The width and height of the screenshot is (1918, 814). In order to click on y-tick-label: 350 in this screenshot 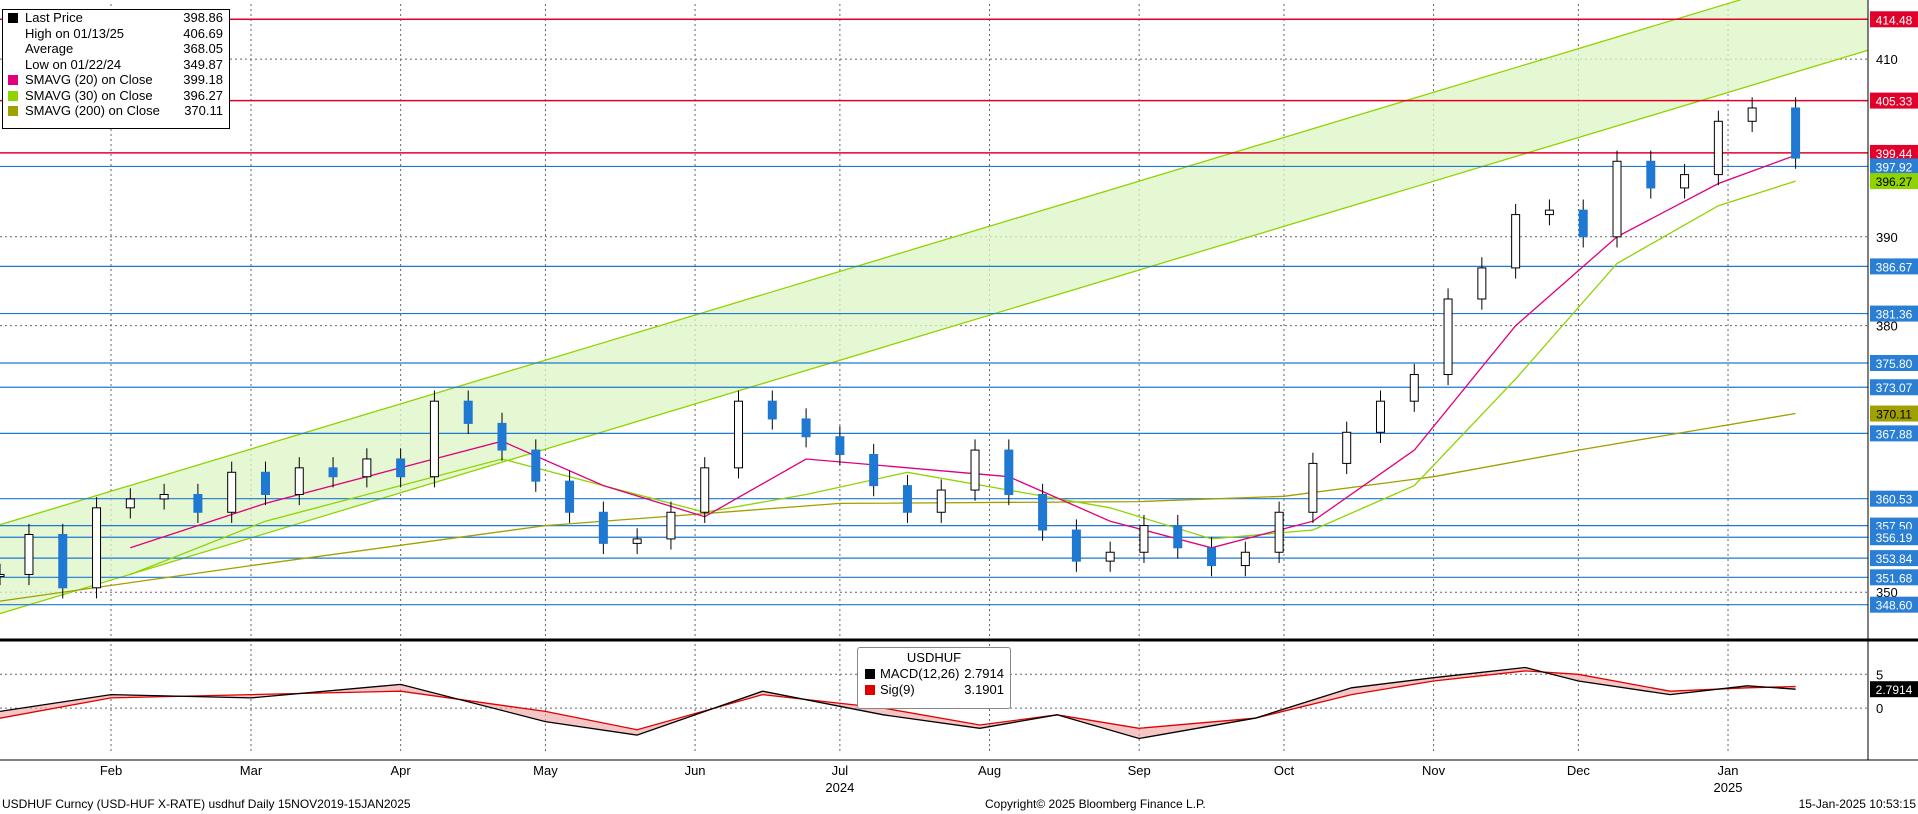, I will do `click(1887, 592)`.